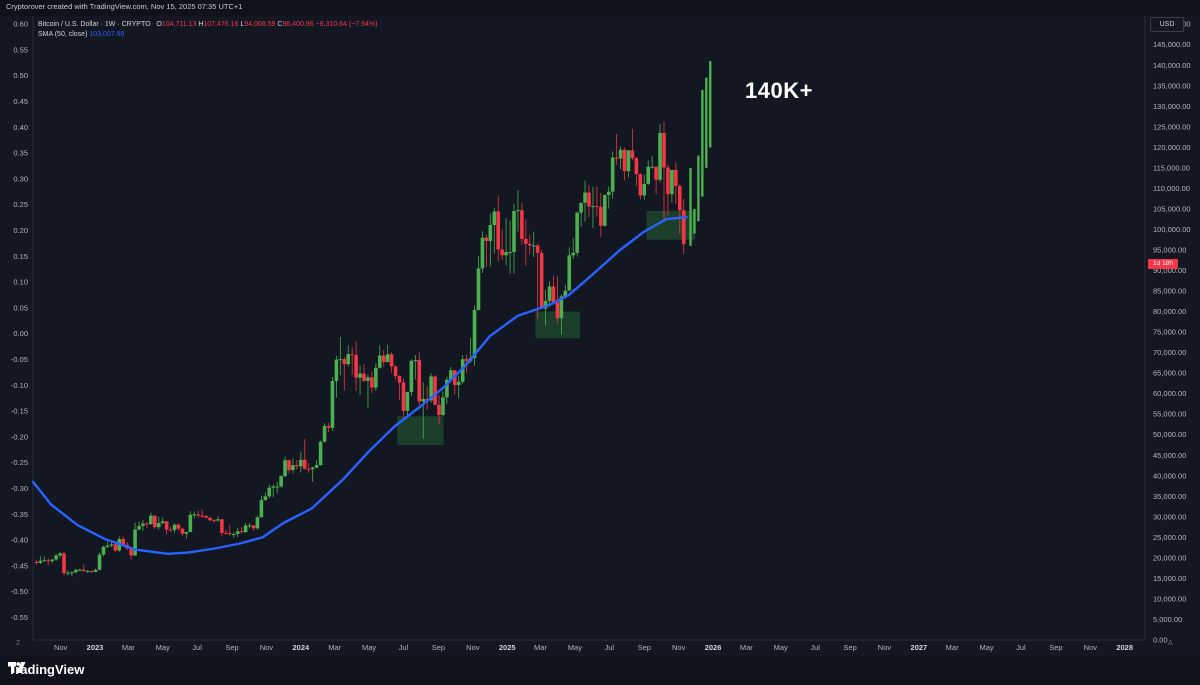 The height and width of the screenshot is (685, 1200). Describe the element at coordinates (20, 75) in the screenshot. I see `left-axis-tick-label: 0.50` at that location.